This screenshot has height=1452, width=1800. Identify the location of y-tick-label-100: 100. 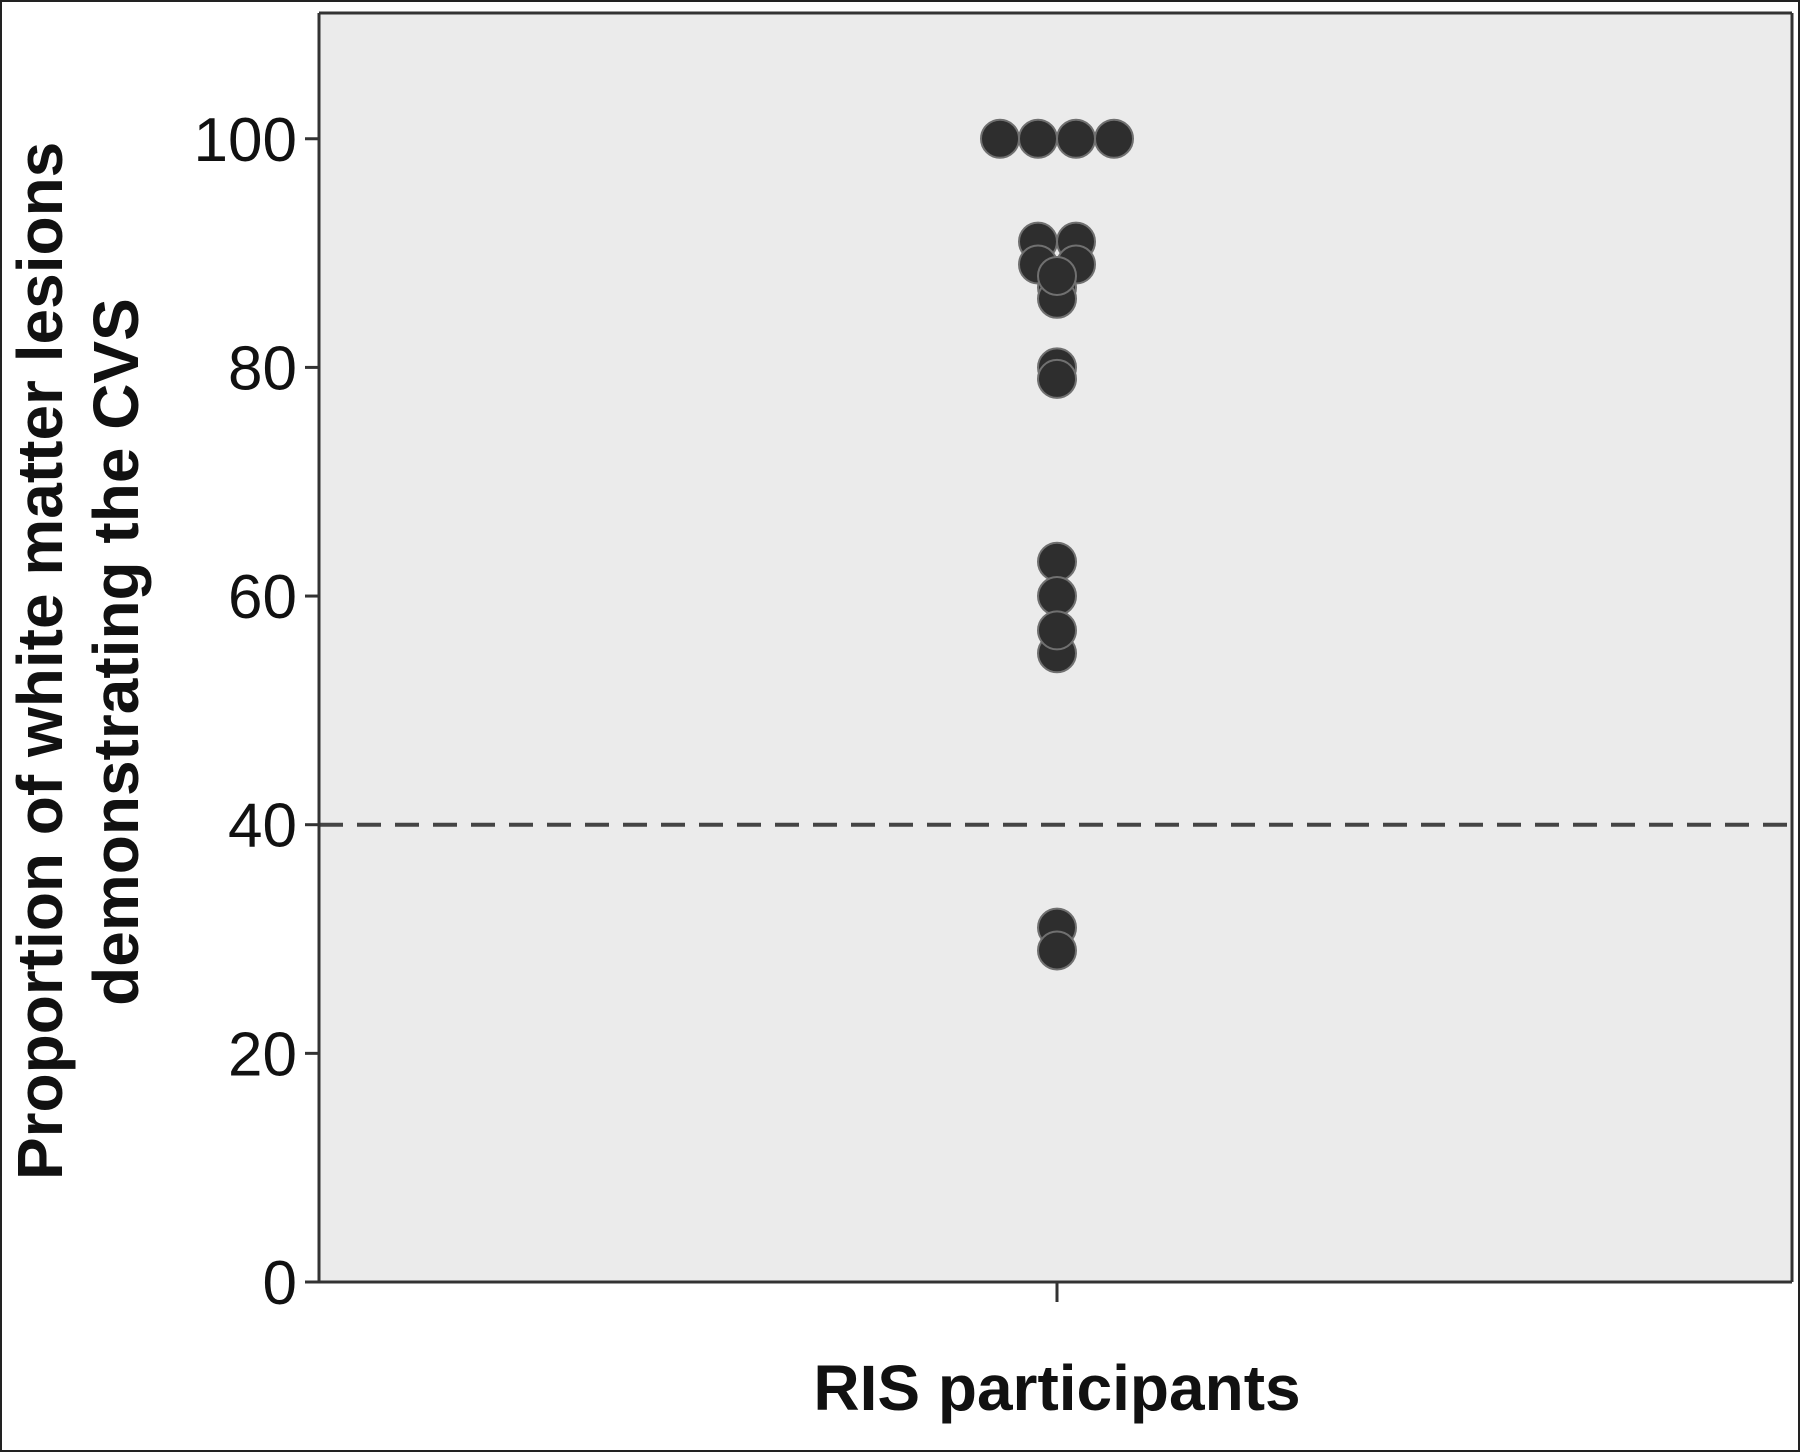
(245, 140).